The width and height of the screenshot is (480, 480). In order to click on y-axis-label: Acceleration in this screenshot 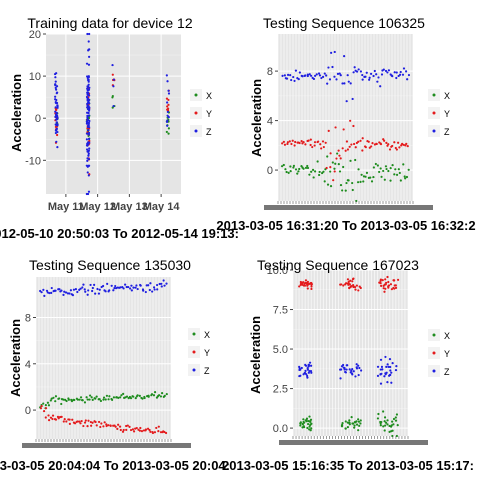, I will do `click(15, 358)`.